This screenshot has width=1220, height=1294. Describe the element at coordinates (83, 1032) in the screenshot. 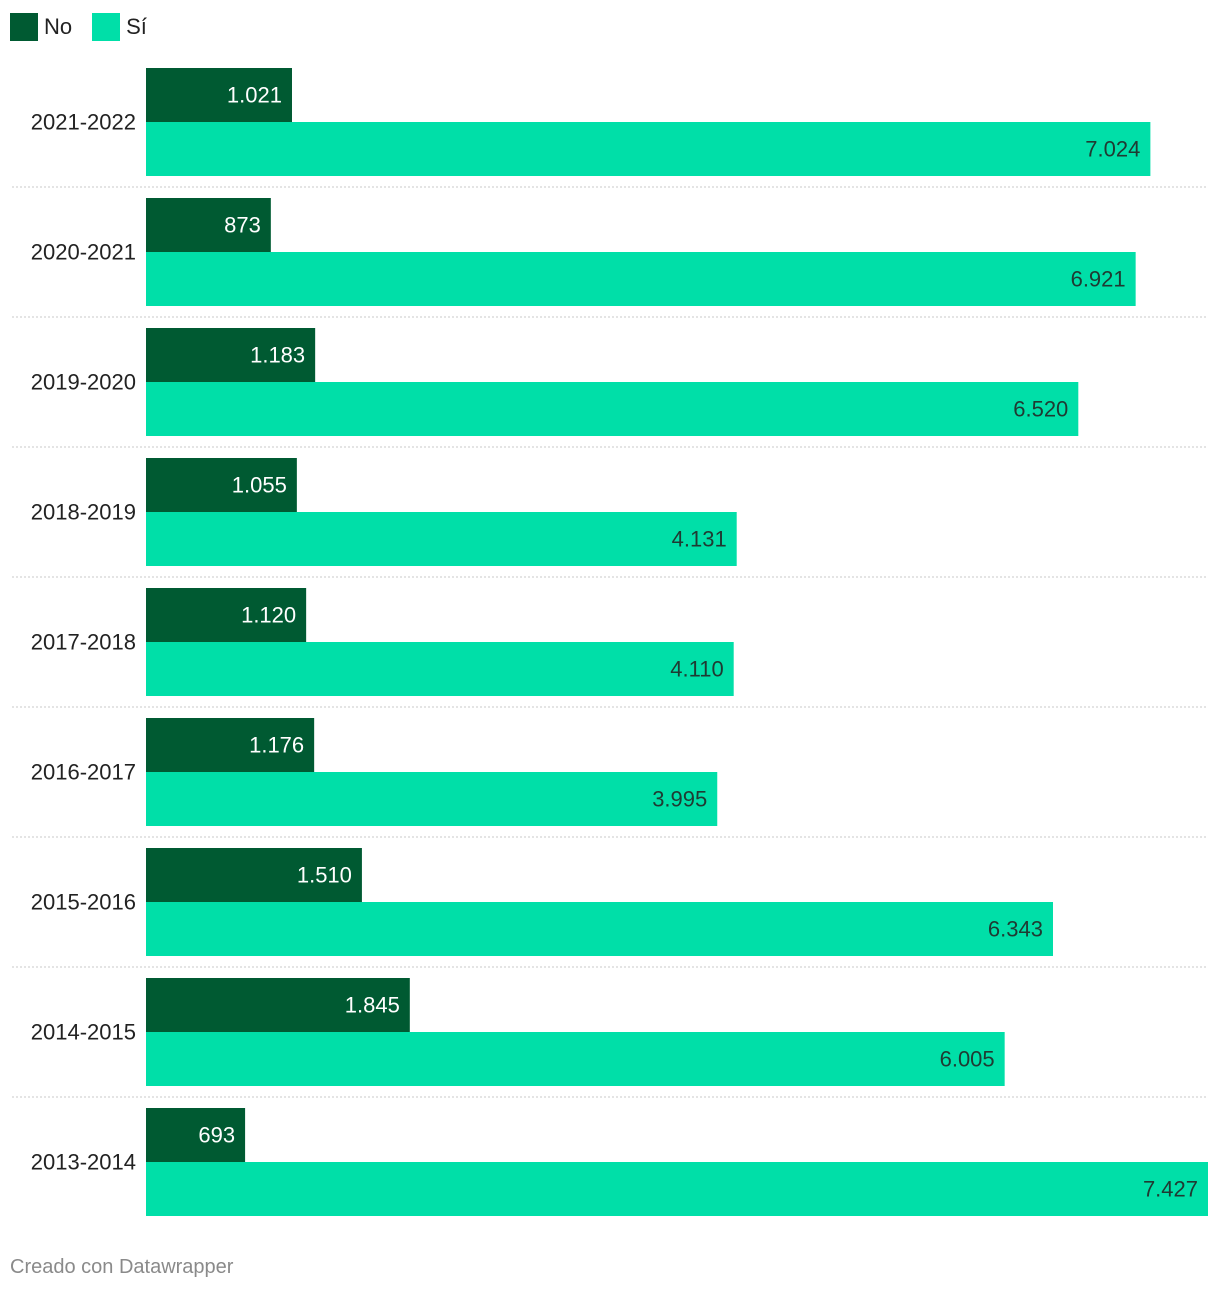

I see `category-label: 2014-2015` at that location.